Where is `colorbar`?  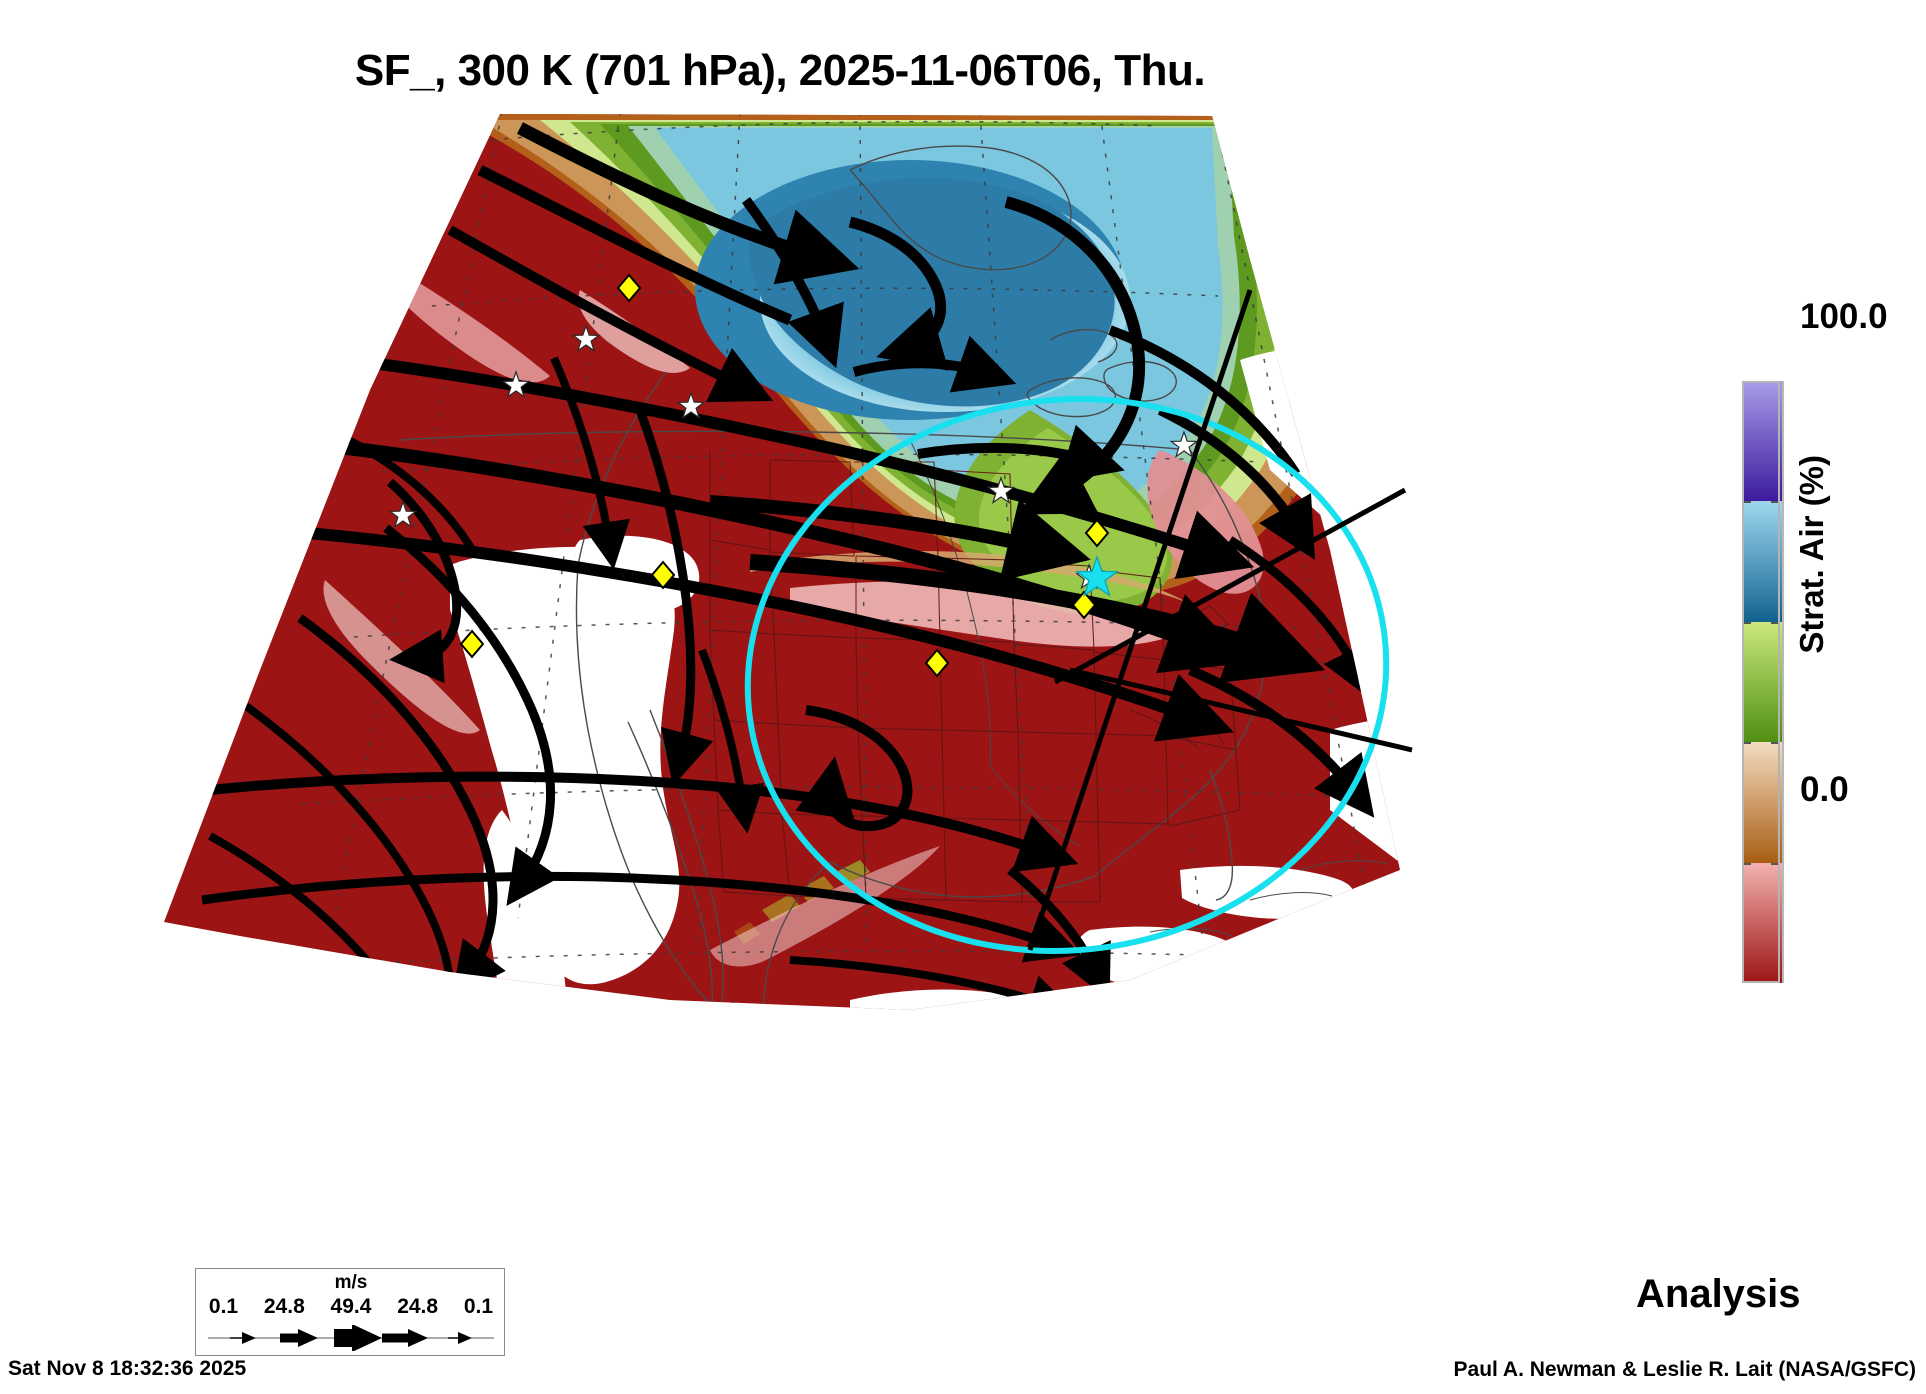 colorbar is located at coordinates (1763, 682).